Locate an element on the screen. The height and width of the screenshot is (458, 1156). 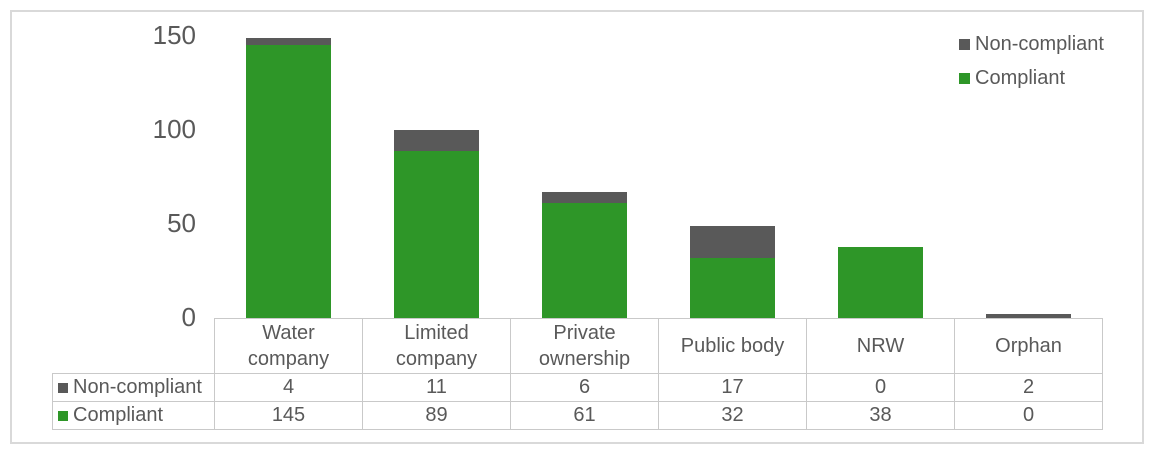
table-value-cell: 32 is located at coordinates (732, 415).